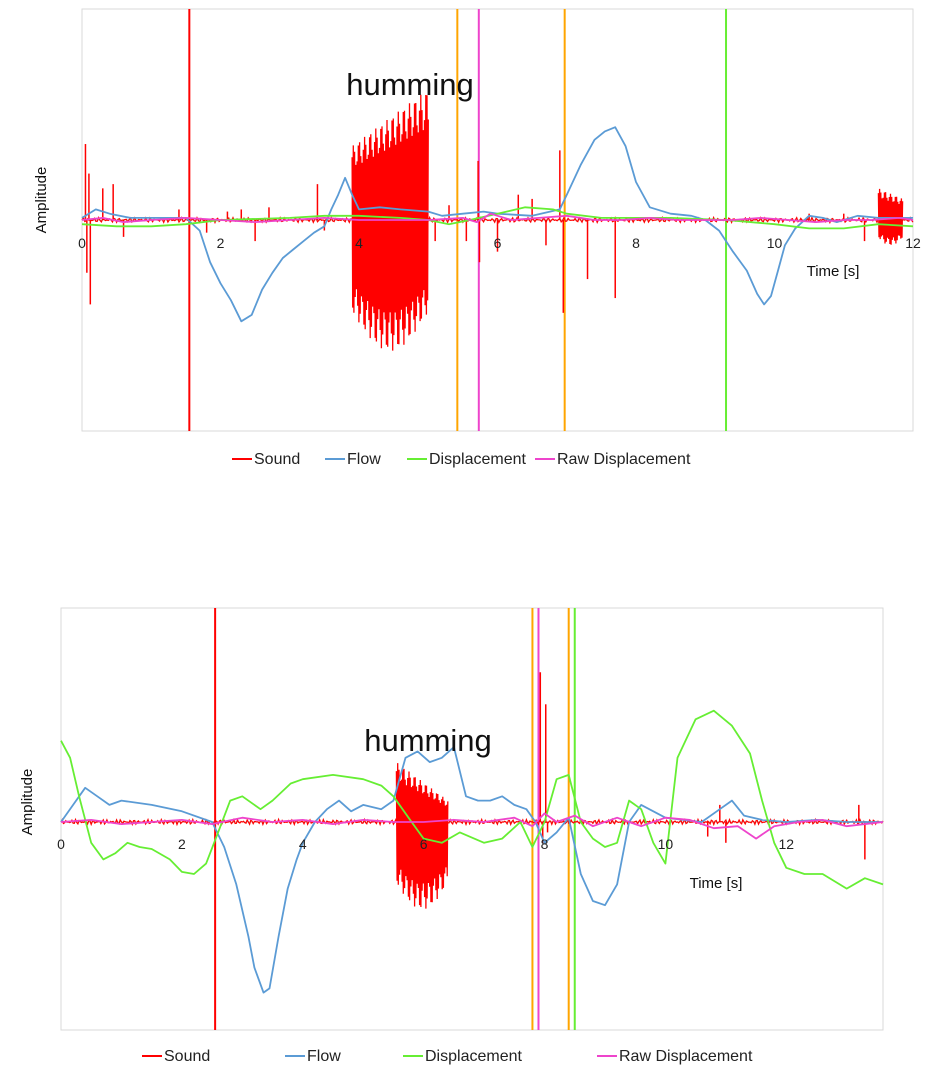 The image size is (938, 1080). I want to click on series-displacement, so click(472, 799).